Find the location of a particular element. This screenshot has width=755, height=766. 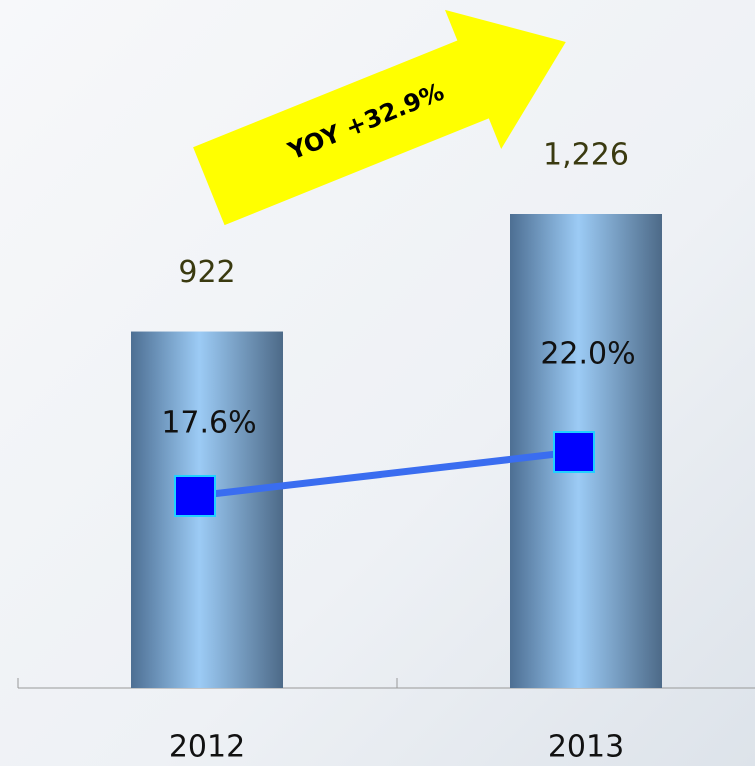

arrow-shape is located at coordinates (379, 117).